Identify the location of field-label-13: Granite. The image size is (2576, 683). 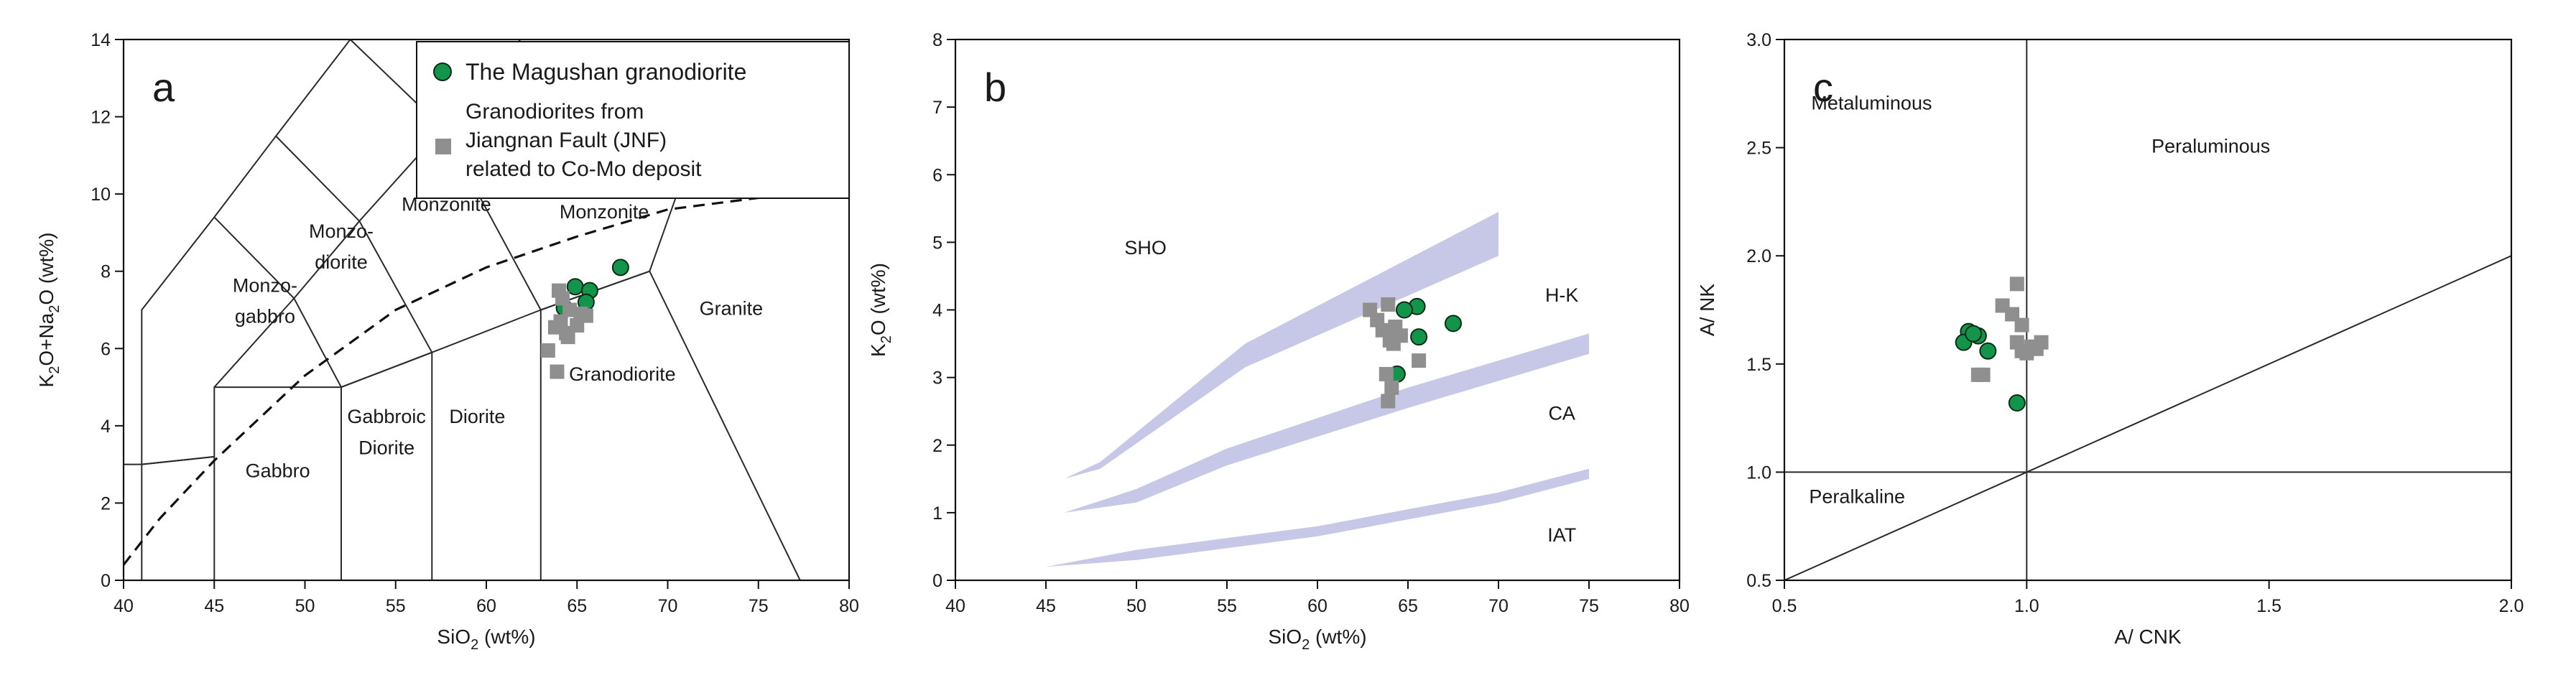
(732, 309).